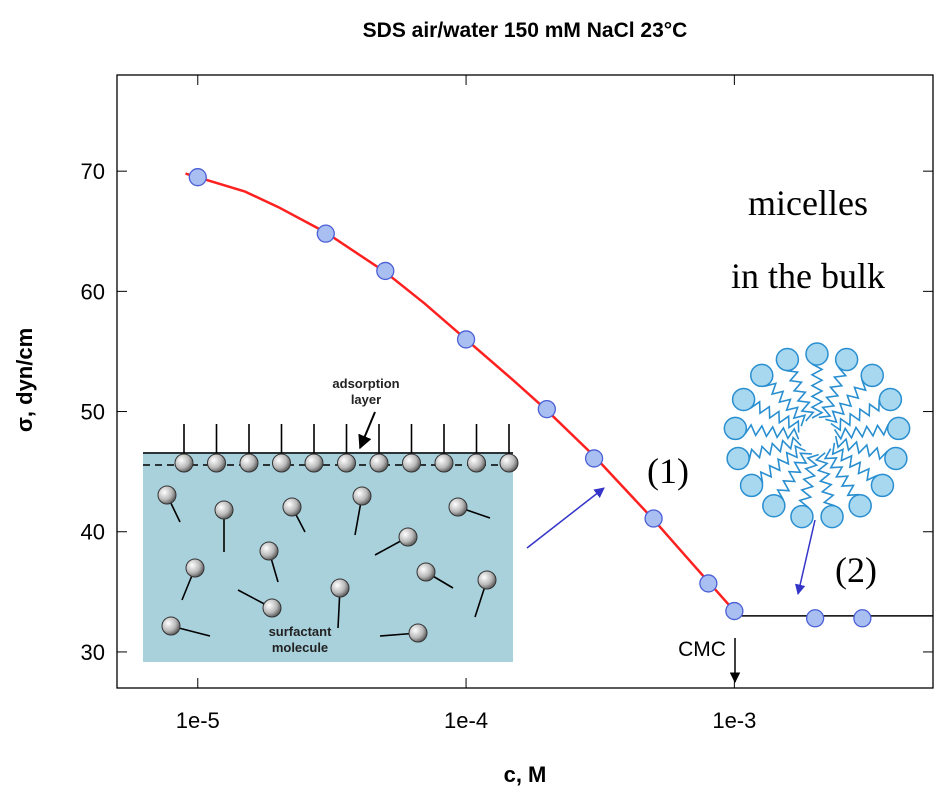 The width and height of the screenshot is (936, 800). Describe the element at coordinates (466, 720) in the screenshot. I see `x-tick-label: 1e-4` at that location.